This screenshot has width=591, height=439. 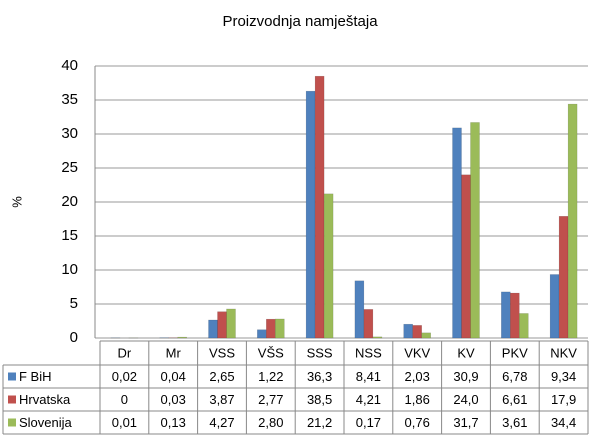 What do you see at coordinates (319, 399) in the screenshot?
I see `table-cell: 38,5` at bounding box center [319, 399].